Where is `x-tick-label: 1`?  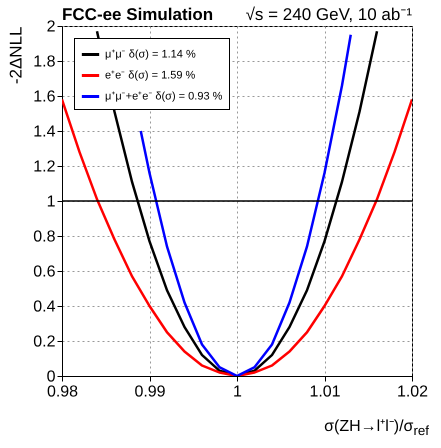 x-tick-label: 1 is located at coordinates (237, 392).